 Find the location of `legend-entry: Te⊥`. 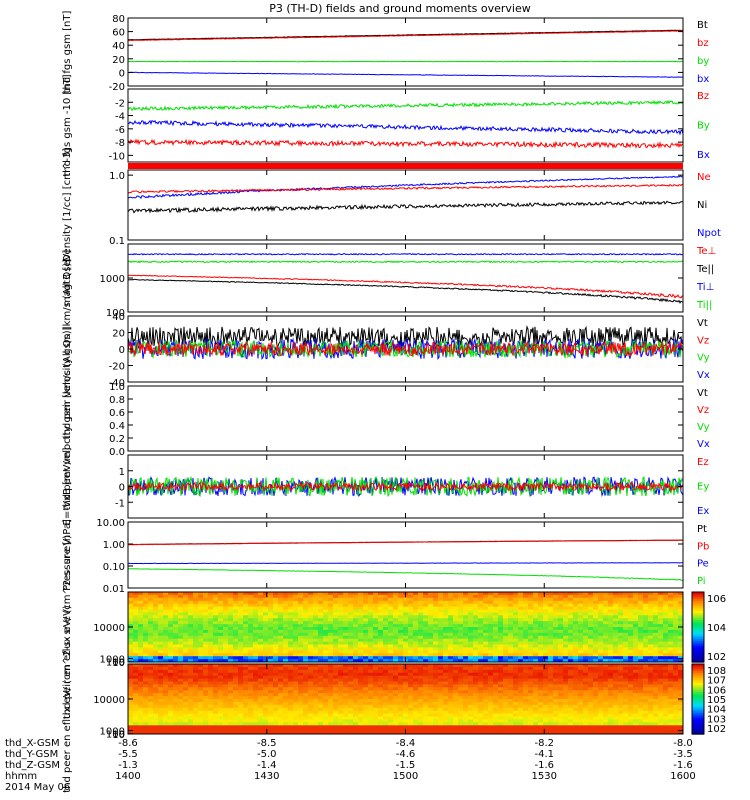

legend-entry: Te⊥ is located at coordinates (706, 251).